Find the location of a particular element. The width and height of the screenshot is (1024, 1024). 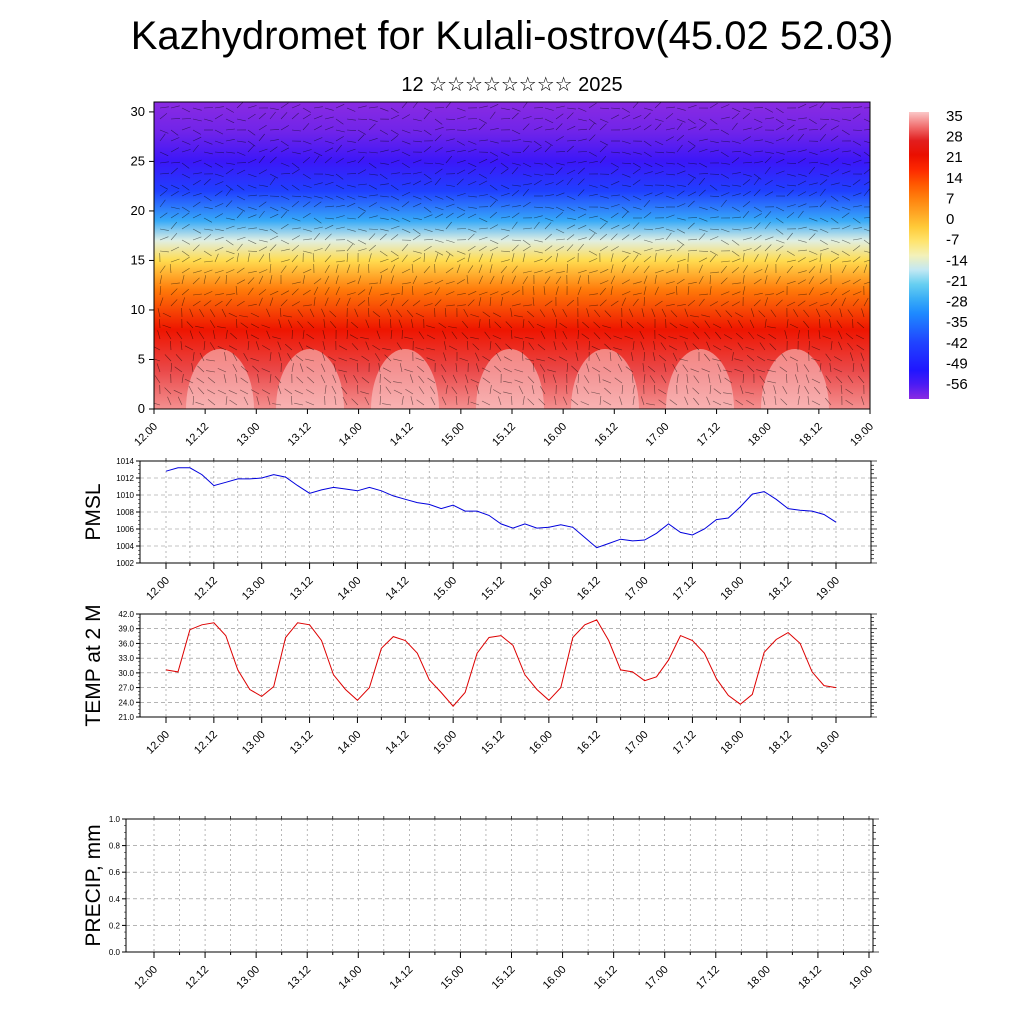

colorbar-label: -35 is located at coordinates (957, 322).